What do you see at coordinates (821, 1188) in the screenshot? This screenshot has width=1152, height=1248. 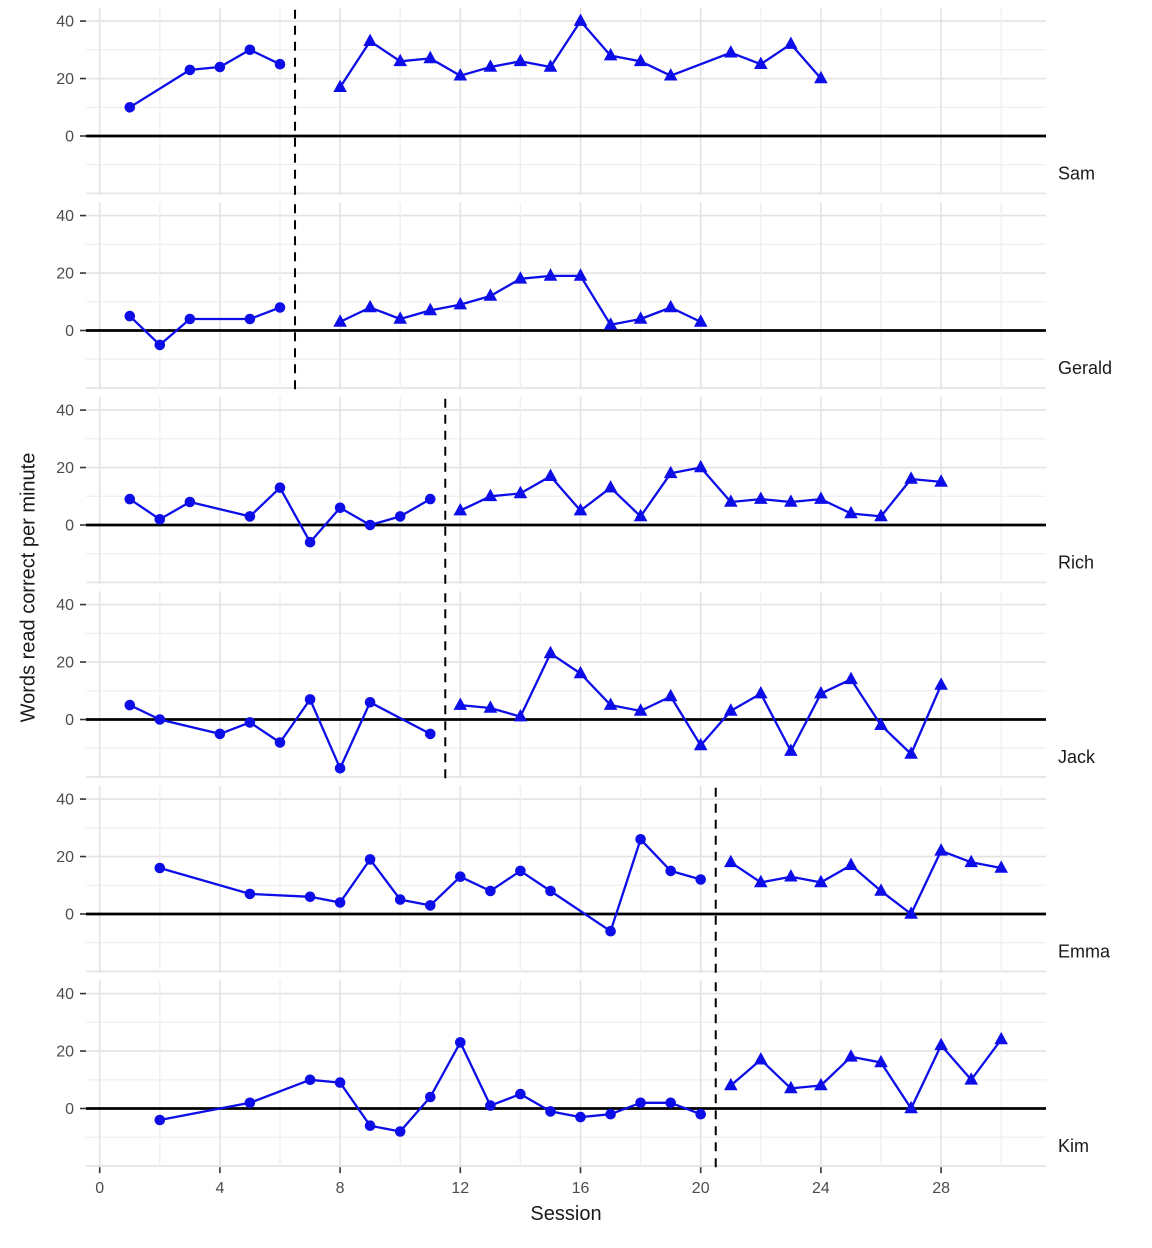 I see `svg-text: 24` at bounding box center [821, 1188].